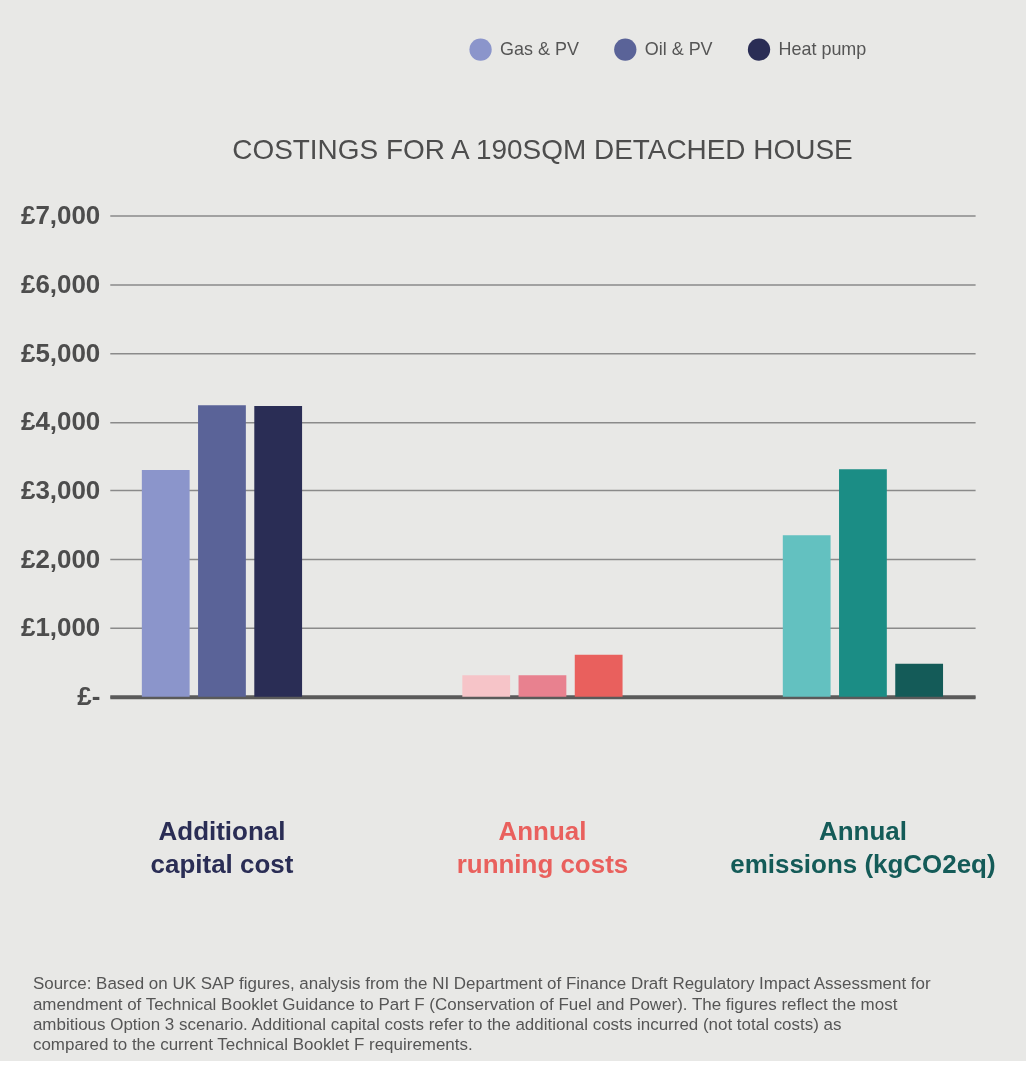 The width and height of the screenshot is (1026, 1080). I want to click on y-tick-label: £5,000, so click(60, 352).